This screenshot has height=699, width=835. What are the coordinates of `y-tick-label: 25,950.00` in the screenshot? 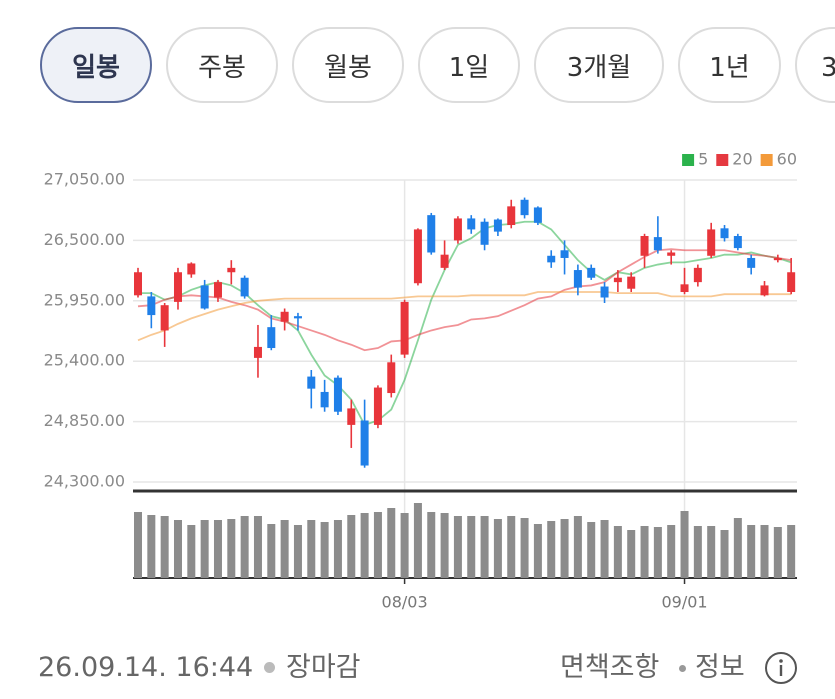 It's located at (84, 299).